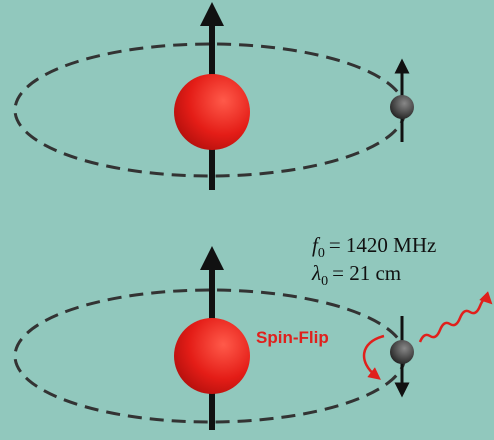 This screenshot has height=440, width=494. I want to click on spin-flip-label: Spin-Flip, so click(292, 337).